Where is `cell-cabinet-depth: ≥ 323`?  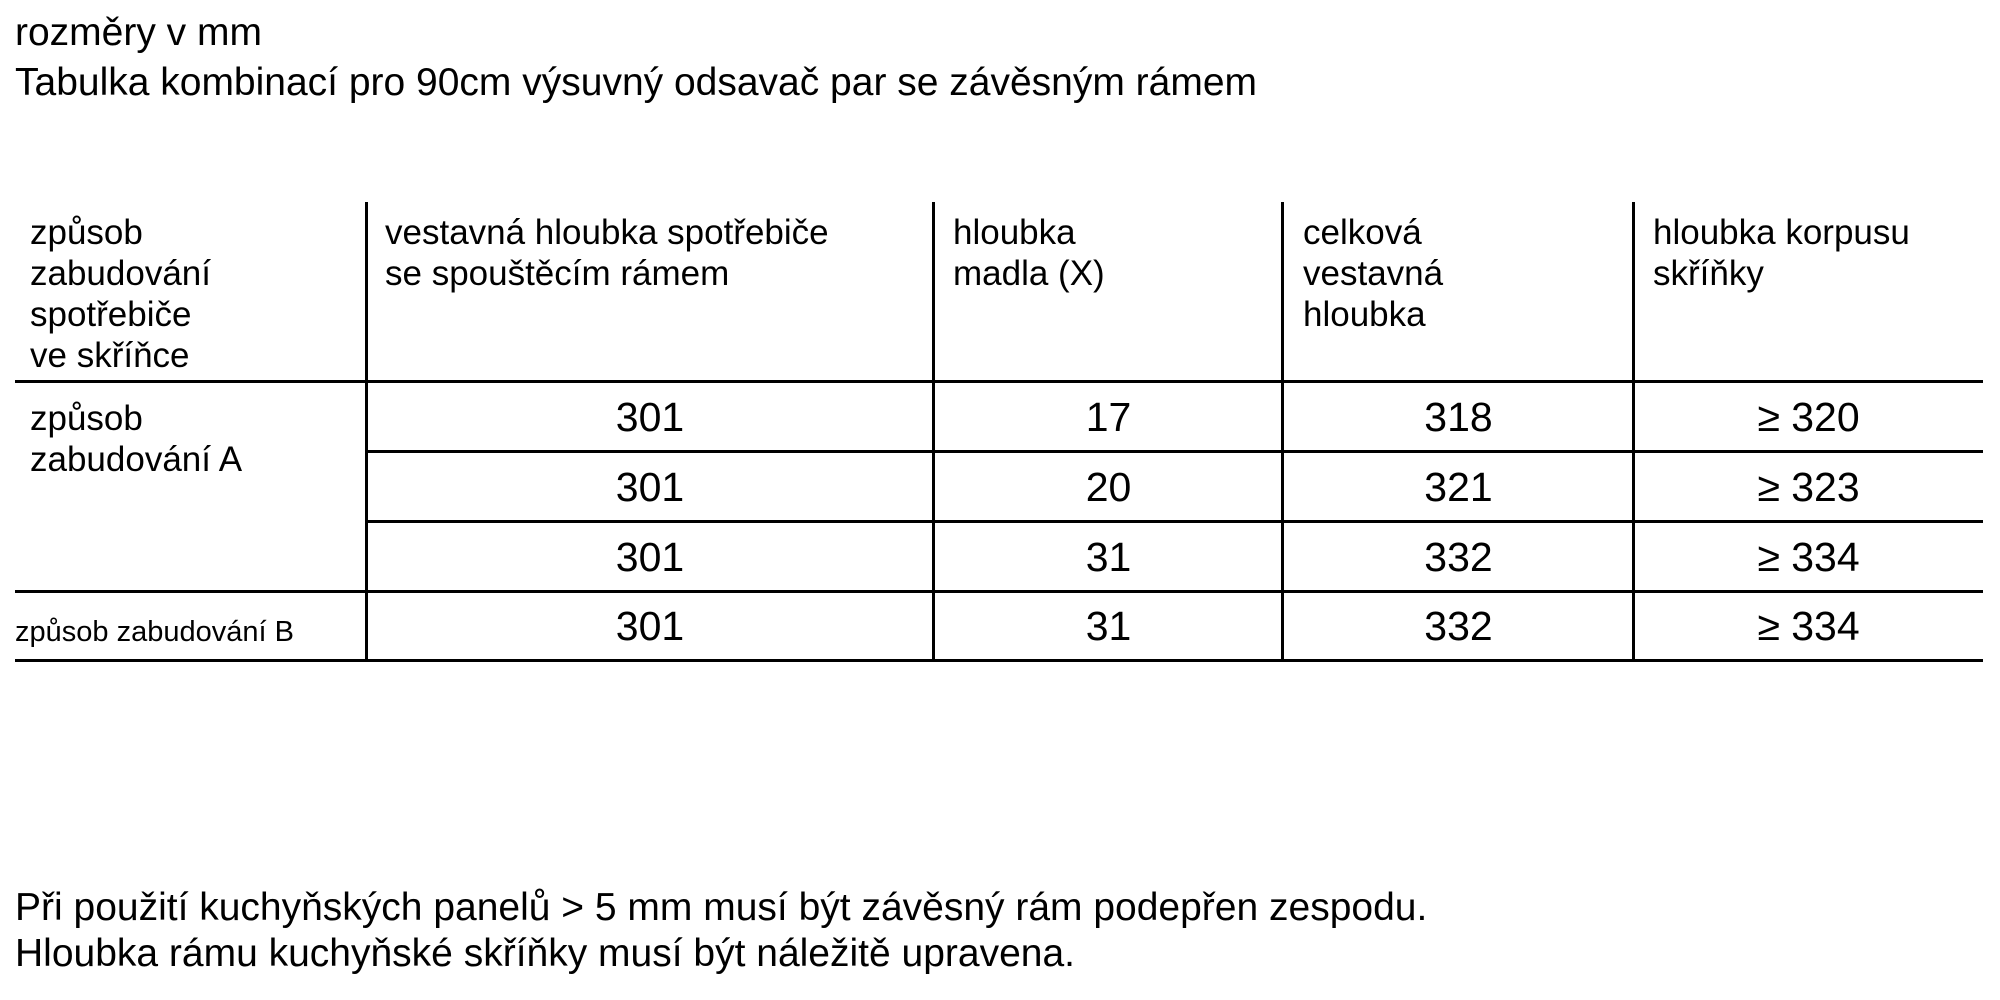 cell-cabinet-depth: ≥ 323 is located at coordinates (1808, 487).